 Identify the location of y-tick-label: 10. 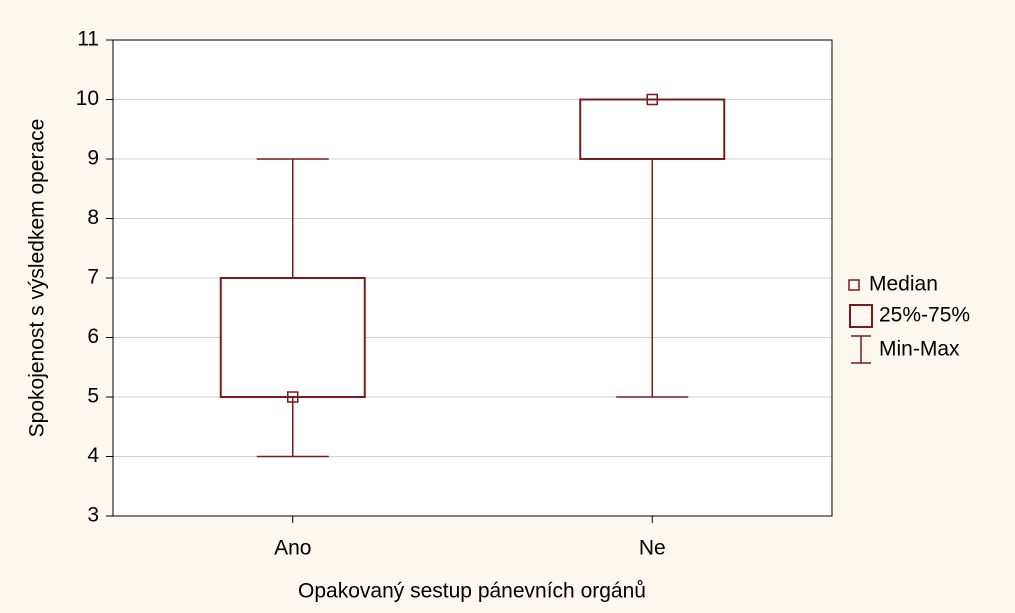
(87, 98).